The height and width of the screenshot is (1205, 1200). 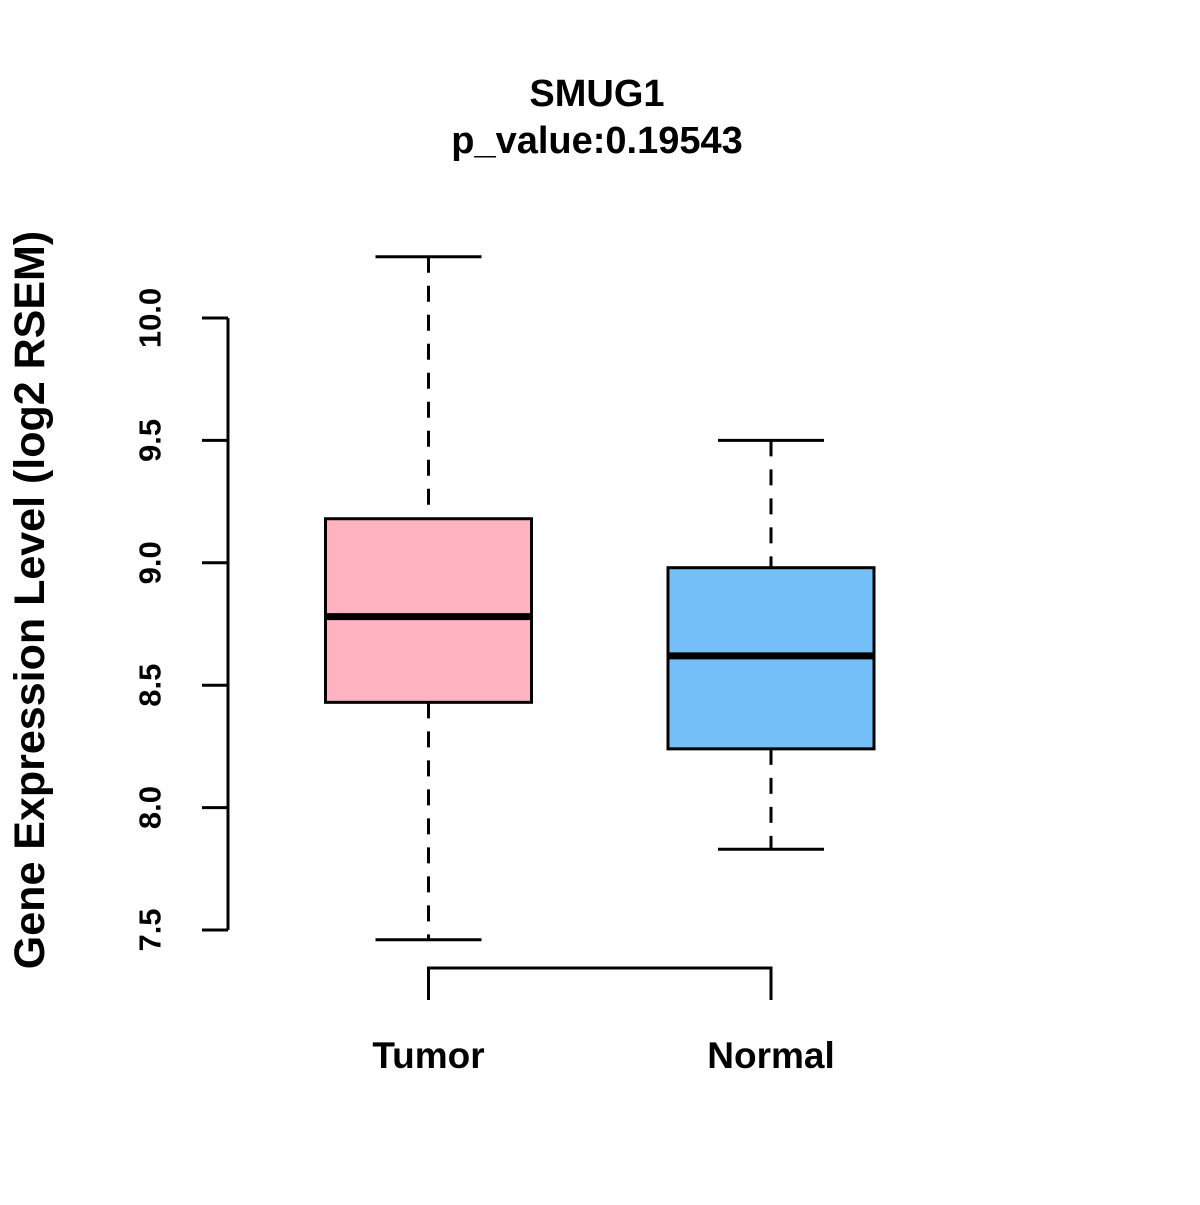 I want to click on chart-title: SMUG1, so click(x=596, y=94).